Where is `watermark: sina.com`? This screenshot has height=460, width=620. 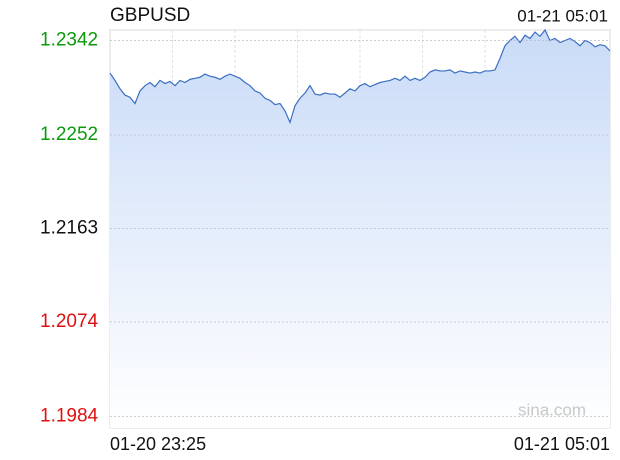
watermark: sina.com is located at coordinates (552, 409).